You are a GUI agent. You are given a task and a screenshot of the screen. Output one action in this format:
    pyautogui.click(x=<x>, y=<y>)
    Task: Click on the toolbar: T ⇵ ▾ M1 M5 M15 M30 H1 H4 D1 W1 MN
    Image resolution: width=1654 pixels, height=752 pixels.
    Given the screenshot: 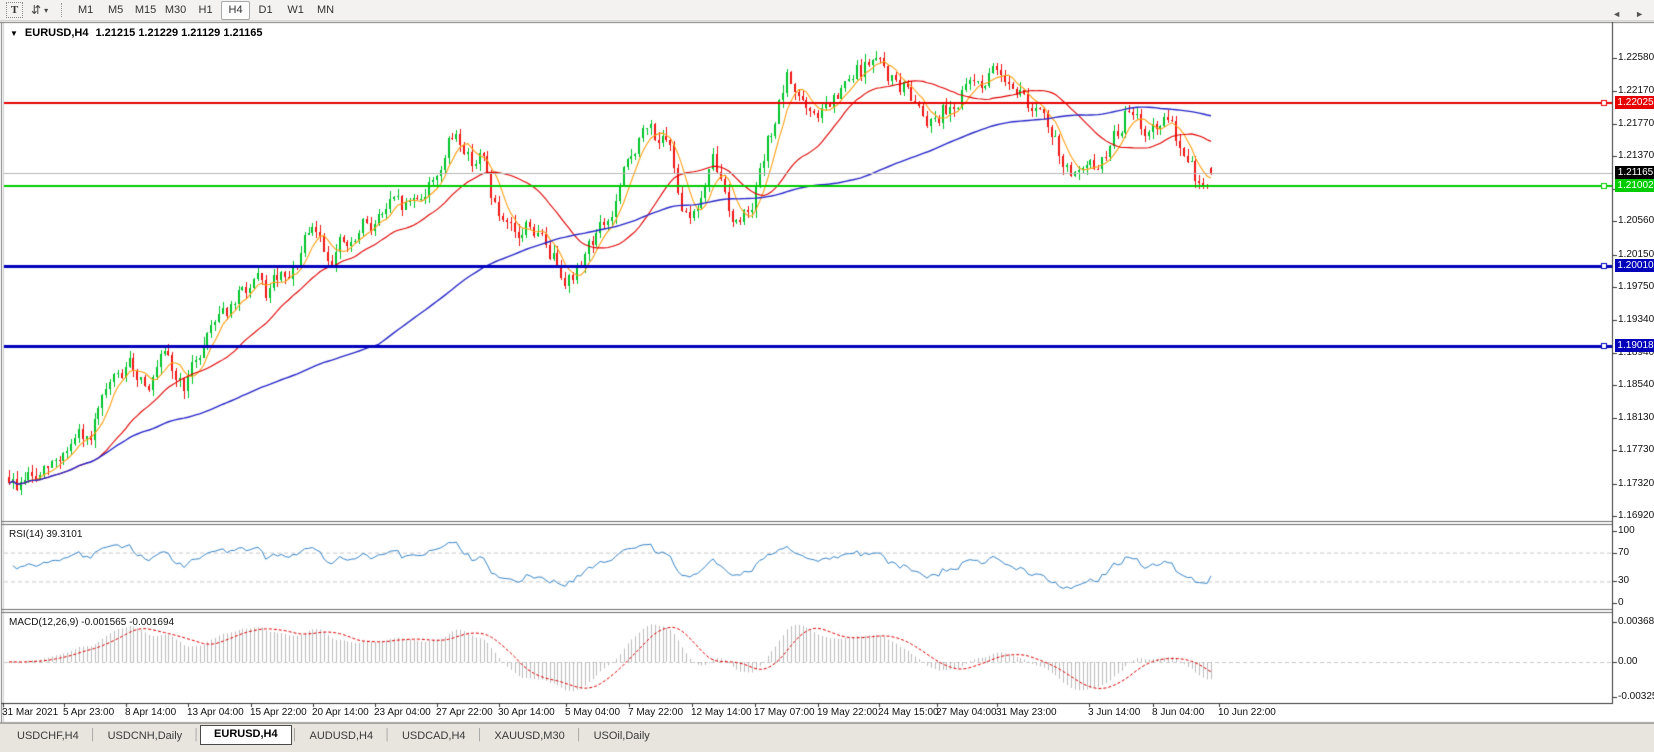 What is the action you would take?
    pyautogui.click(x=827, y=10)
    